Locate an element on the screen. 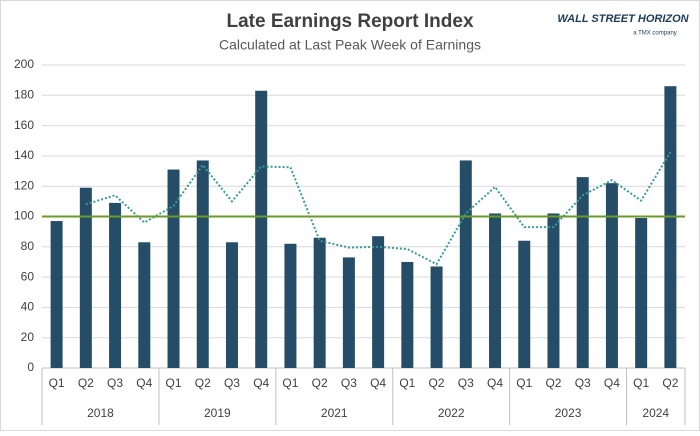 This screenshot has height=436, width=700. y-tick-label: 60 is located at coordinates (28, 276).